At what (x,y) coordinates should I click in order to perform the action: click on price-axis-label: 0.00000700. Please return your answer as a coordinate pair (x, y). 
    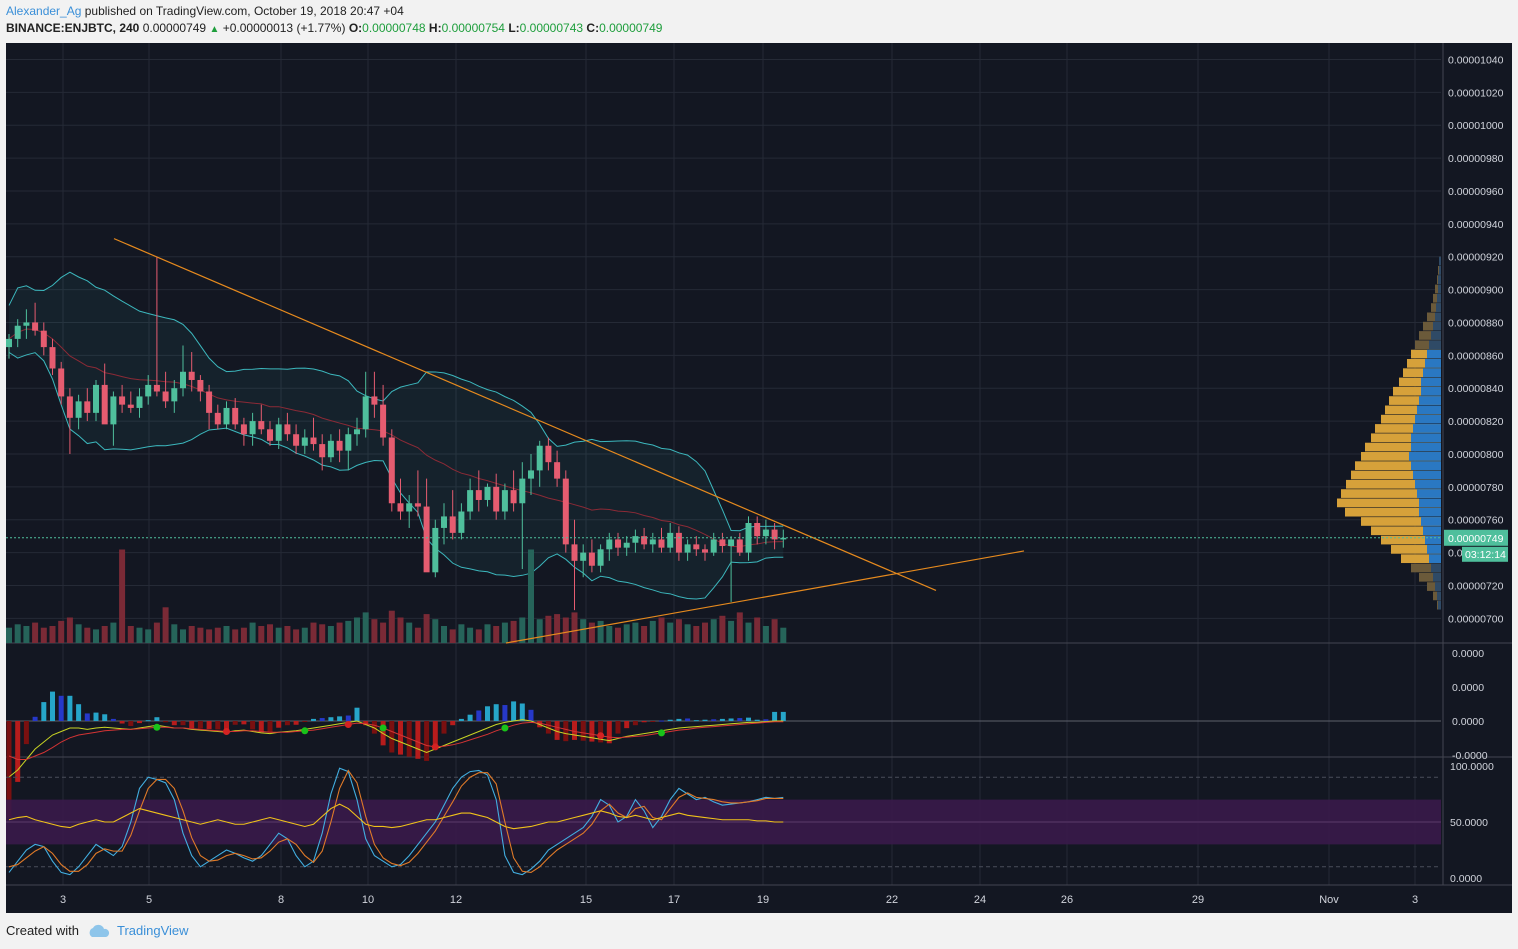
    Looking at the image, I should click on (1476, 619).